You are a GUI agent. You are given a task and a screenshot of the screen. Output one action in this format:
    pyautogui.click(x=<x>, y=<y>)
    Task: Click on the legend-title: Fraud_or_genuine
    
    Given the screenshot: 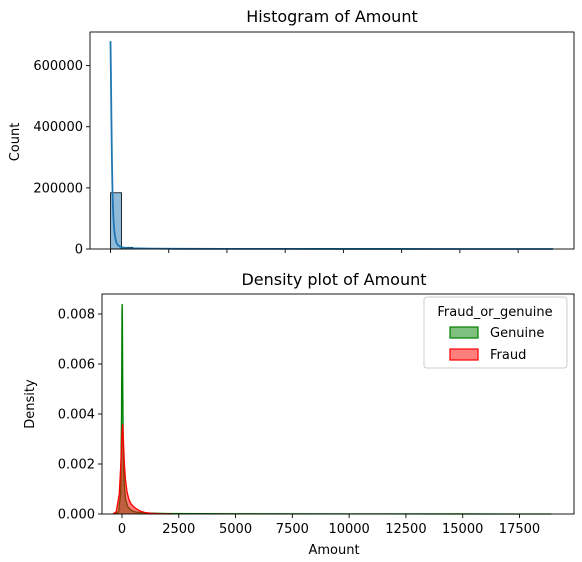 What is the action you would take?
    pyautogui.click(x=494, y=312)
    